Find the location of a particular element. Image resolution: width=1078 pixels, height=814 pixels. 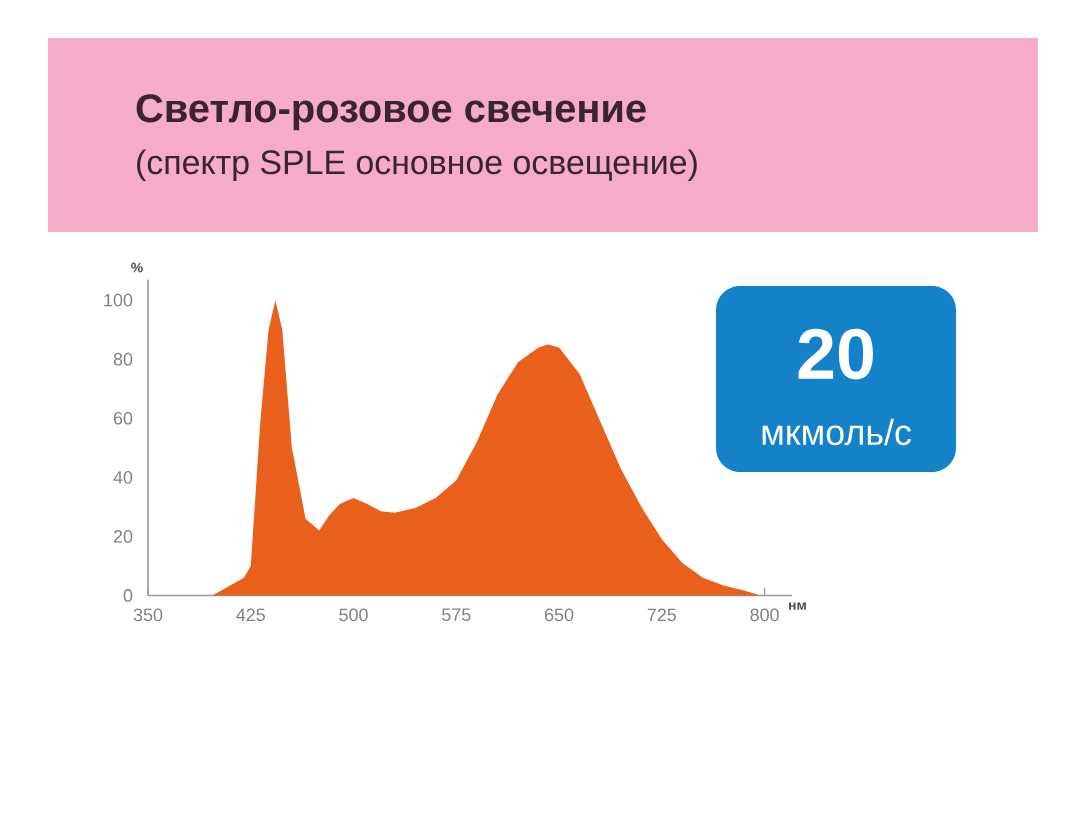

chart-subtitle: (спектр SPLE основное освещение) is located at coordinates (417, 165).